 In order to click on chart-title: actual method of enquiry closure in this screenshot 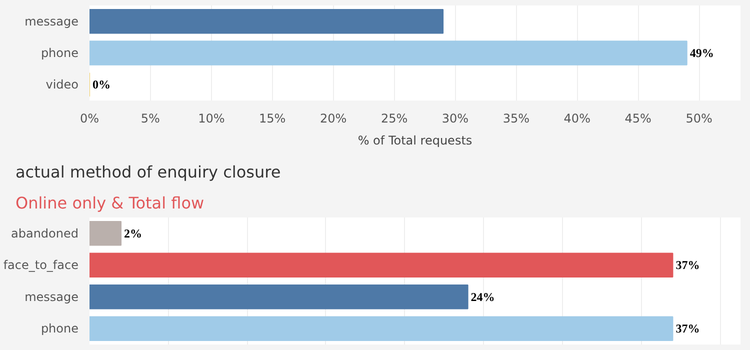, I will do `click(148, 172)`.